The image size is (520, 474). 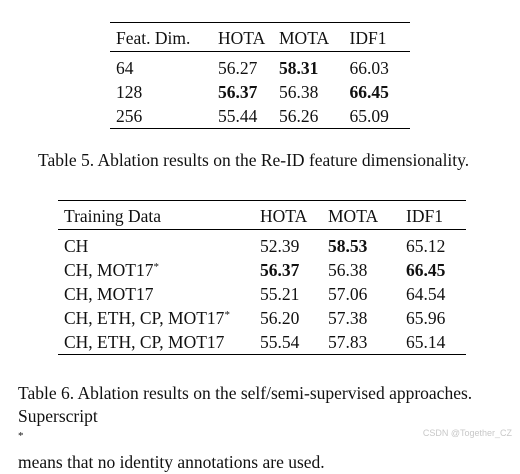 I want to click on column-header: Feat. Dim., so click(x=153, y=38).